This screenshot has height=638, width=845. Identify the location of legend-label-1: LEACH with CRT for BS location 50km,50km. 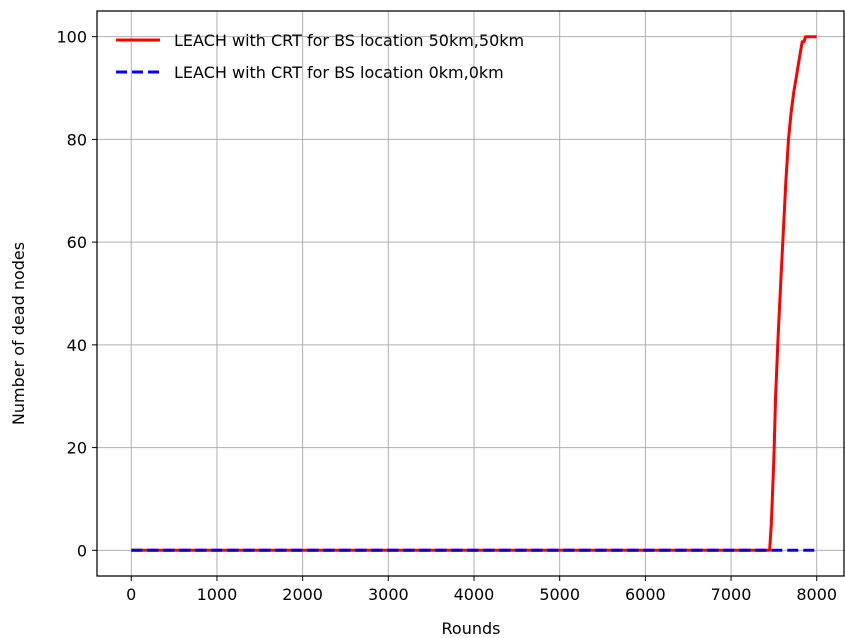
(349, 40).